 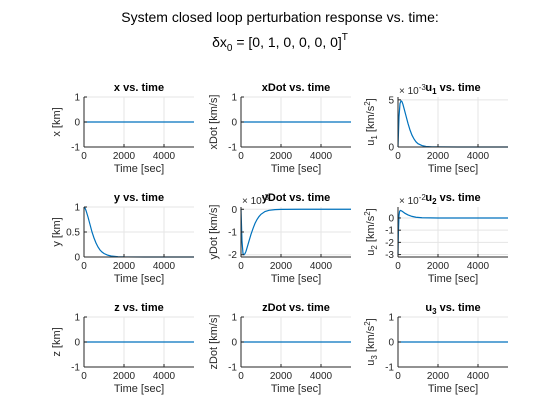 What do you see at coordinates (214, 341) in the screenshot?
I see `y-axis-label: zDot [km/s]` at bounding box center [214, 341].